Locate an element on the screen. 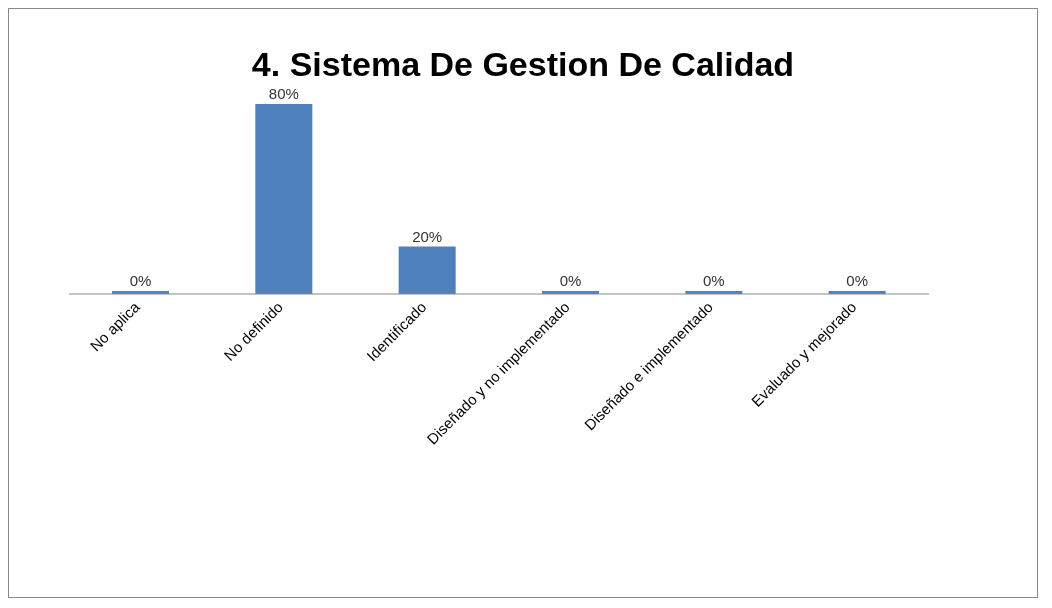 The image size is (1052, 608). data-label: 20% is located at coordinates (427, 236).